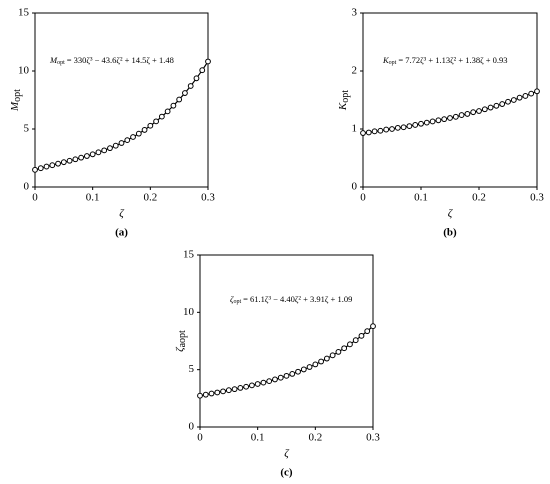 The width and height of the screenshot is (550, 484). I want to click on panel-label: (b), so click(450, 233).